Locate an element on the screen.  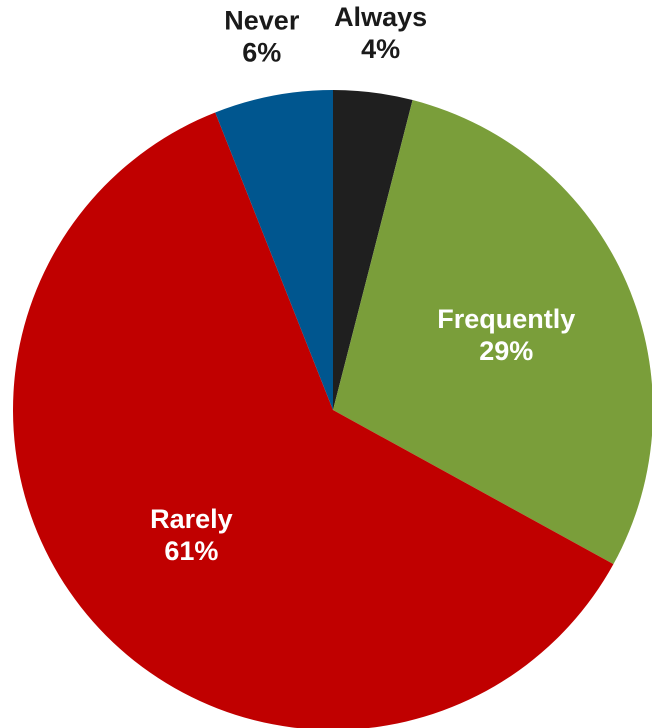
slice-value-always: 4% is located at coordinates (380, 49).